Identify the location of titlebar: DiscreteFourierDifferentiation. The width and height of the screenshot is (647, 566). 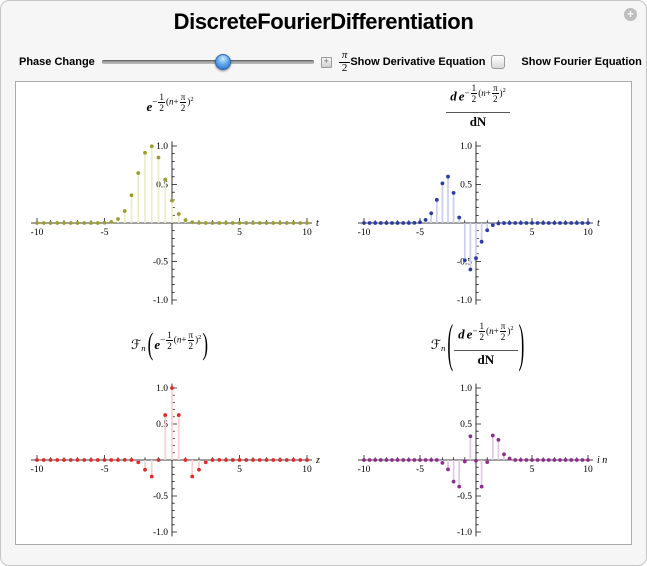
(323, 23).